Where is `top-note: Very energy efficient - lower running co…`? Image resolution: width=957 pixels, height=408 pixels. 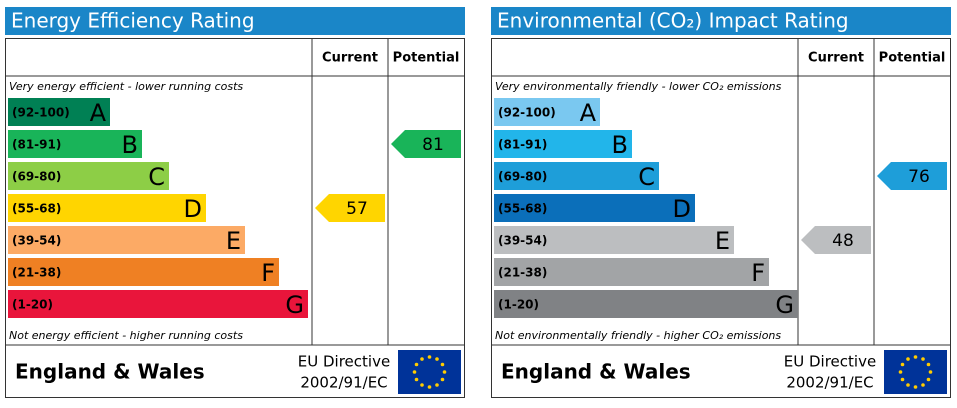 top-note: Very energy efficient - lower running co… is located at coordinates (126, 86).